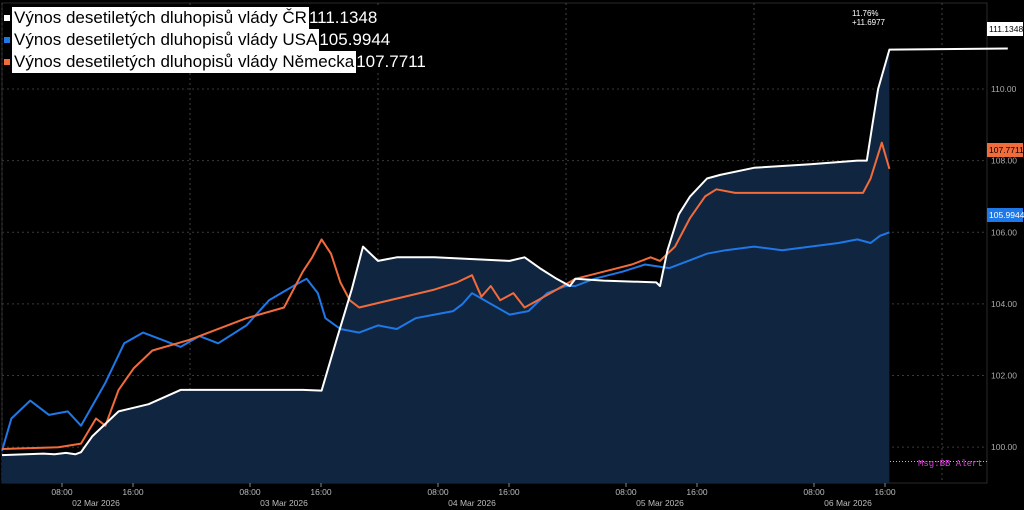  I want to click on annotation-change: +11.6977, so click(868, 22).